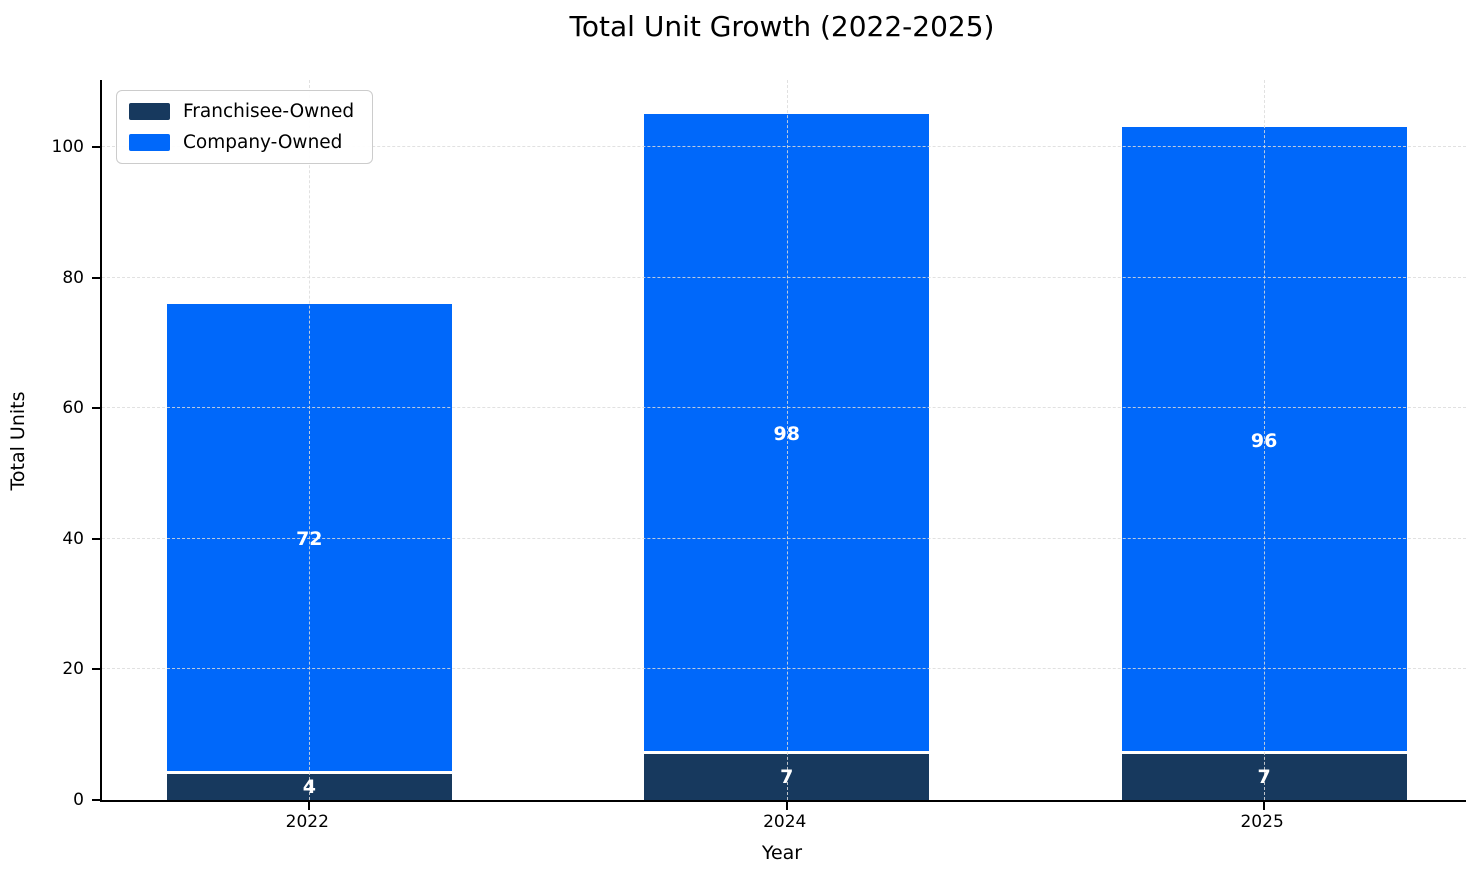 The image size is (1484, 884). What do you see at coordinates (50, 445) in the screenshot?
I see `y-axis: 0 20 40 60 80 100` at bounding box center [50, 445].